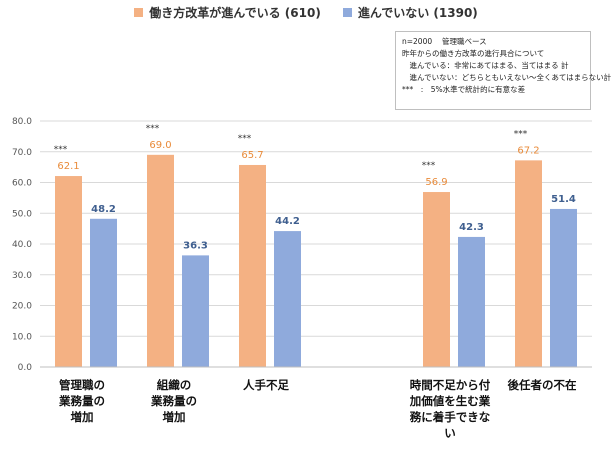 This screenshot has height=456, width=612. What do you see at coordinates (82, 385) in the screenshot?
I see `category-label: 管理職の` at bounding box center [82, 385].